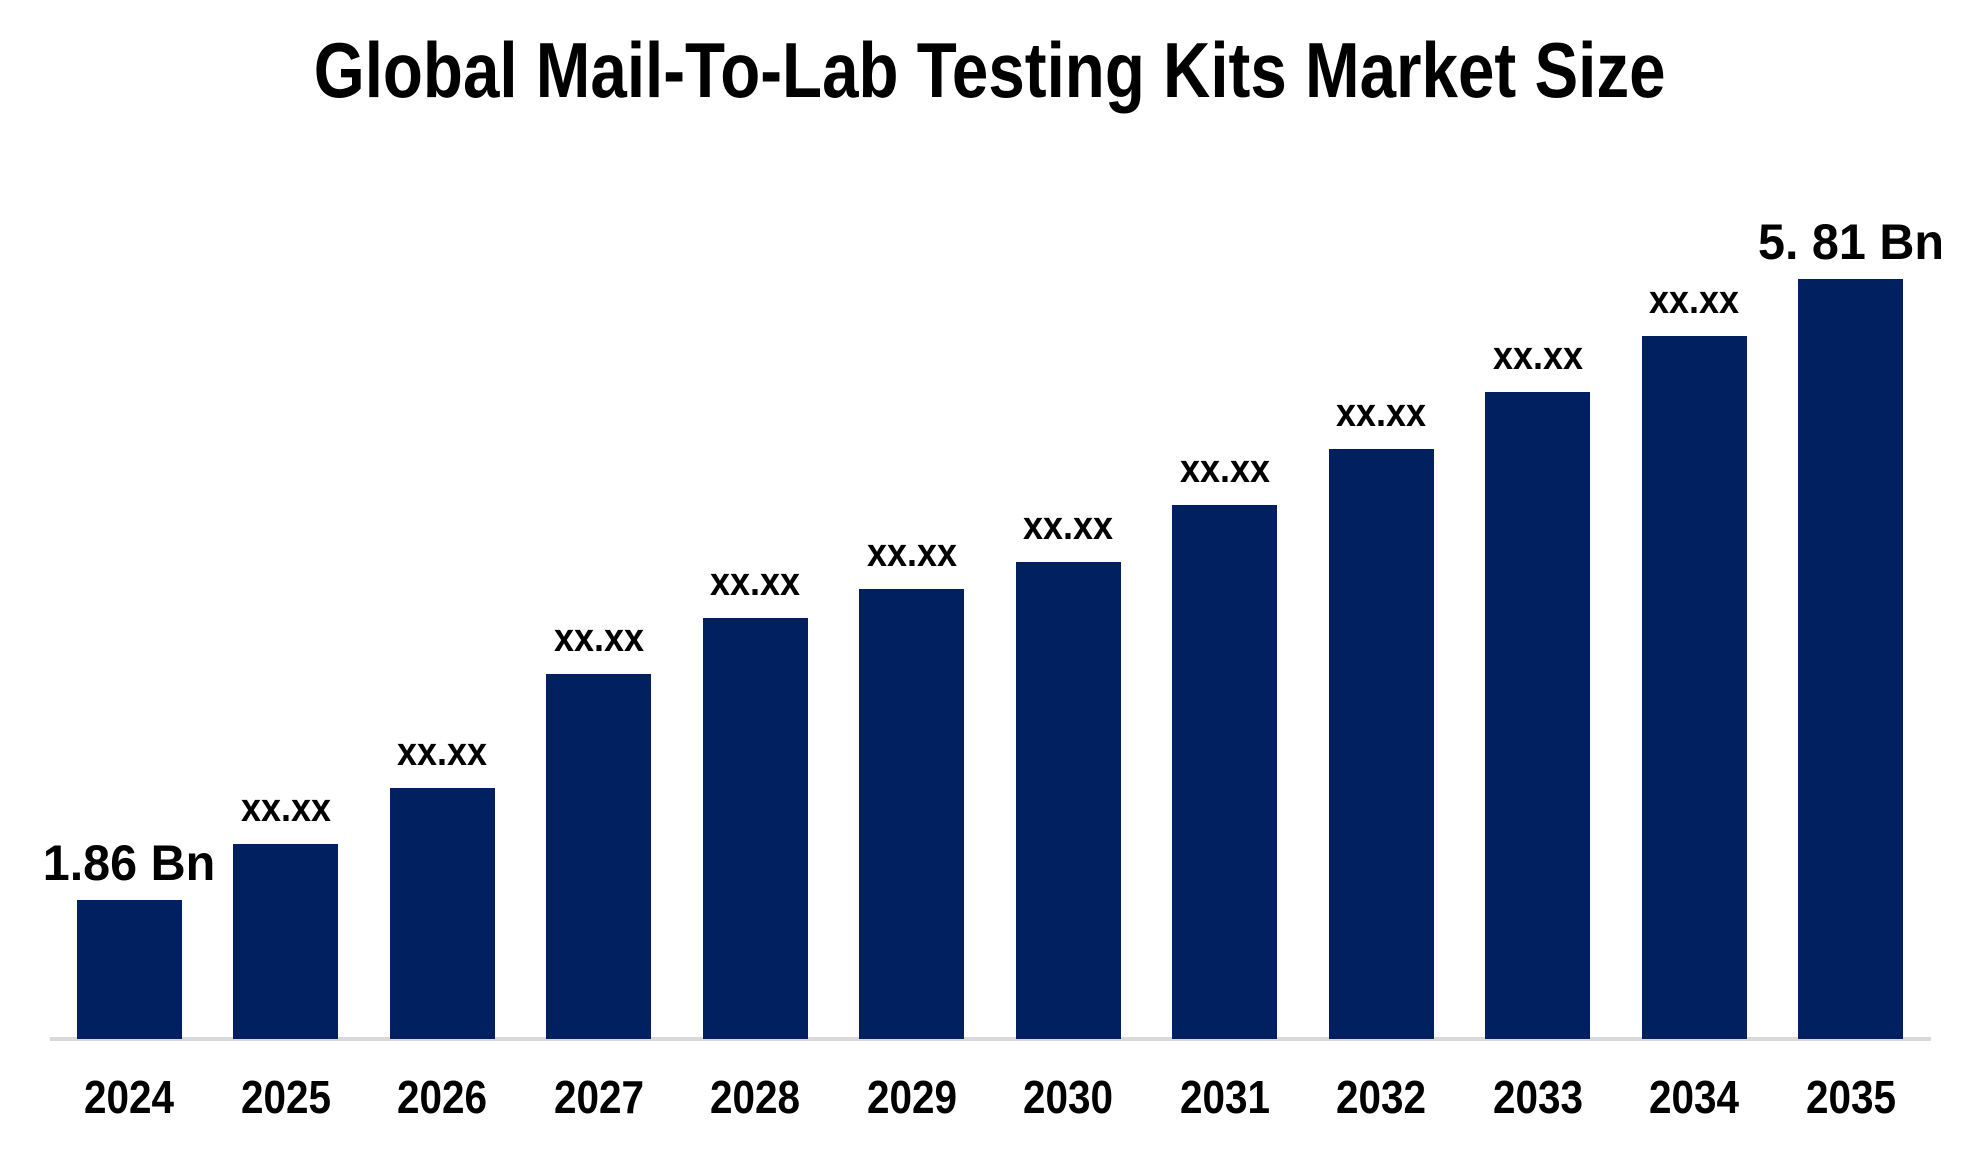 The height and width of the screenshot is (1155, 1980). Describe the element at coordinates (911, 814) in the screenshot. I see `bar-2029` at that location.